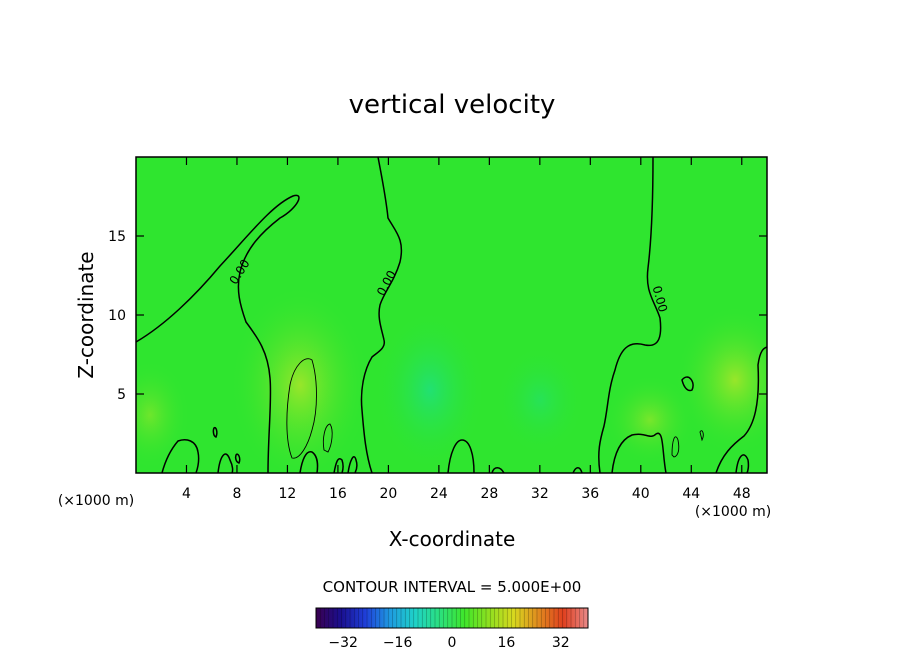 Image resolution: width=904 pixels, height=654 pixels. I want to click on x-tick-label: 12, so click(288, 494).